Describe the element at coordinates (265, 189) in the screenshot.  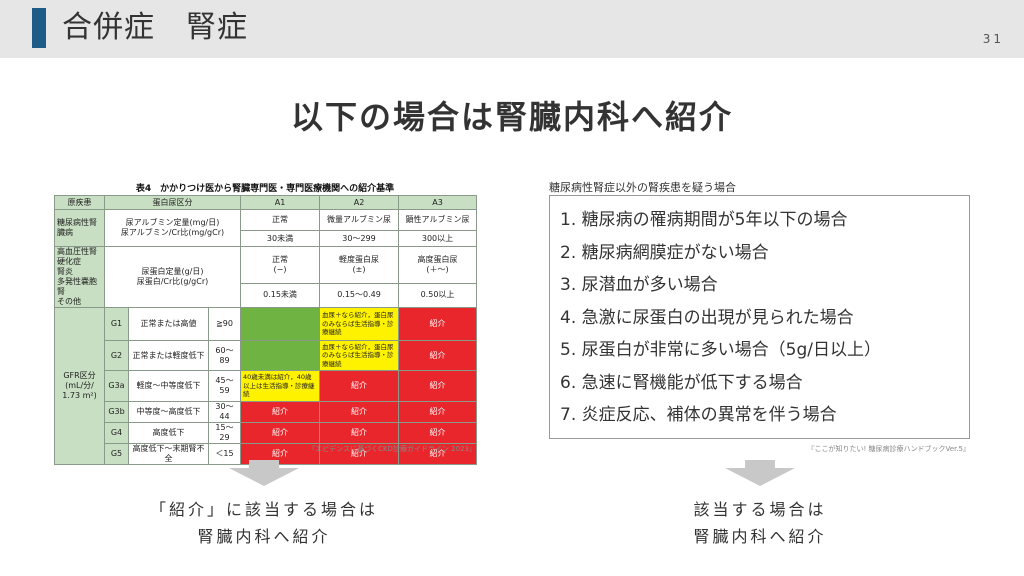
I see `table-caption: 表4 かかりつけ医から腎臓専門医・専門医療機関への紹介基準` at that location.